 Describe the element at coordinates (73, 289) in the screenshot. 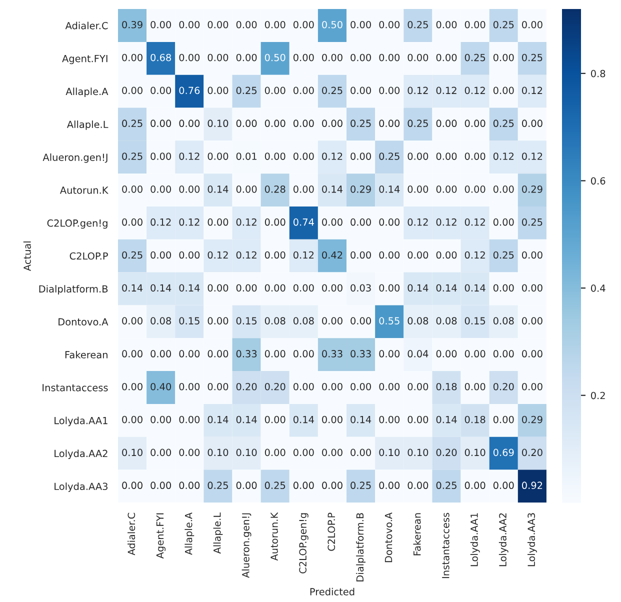

I see `y-tick-label: Dialplatform.B` at that location.